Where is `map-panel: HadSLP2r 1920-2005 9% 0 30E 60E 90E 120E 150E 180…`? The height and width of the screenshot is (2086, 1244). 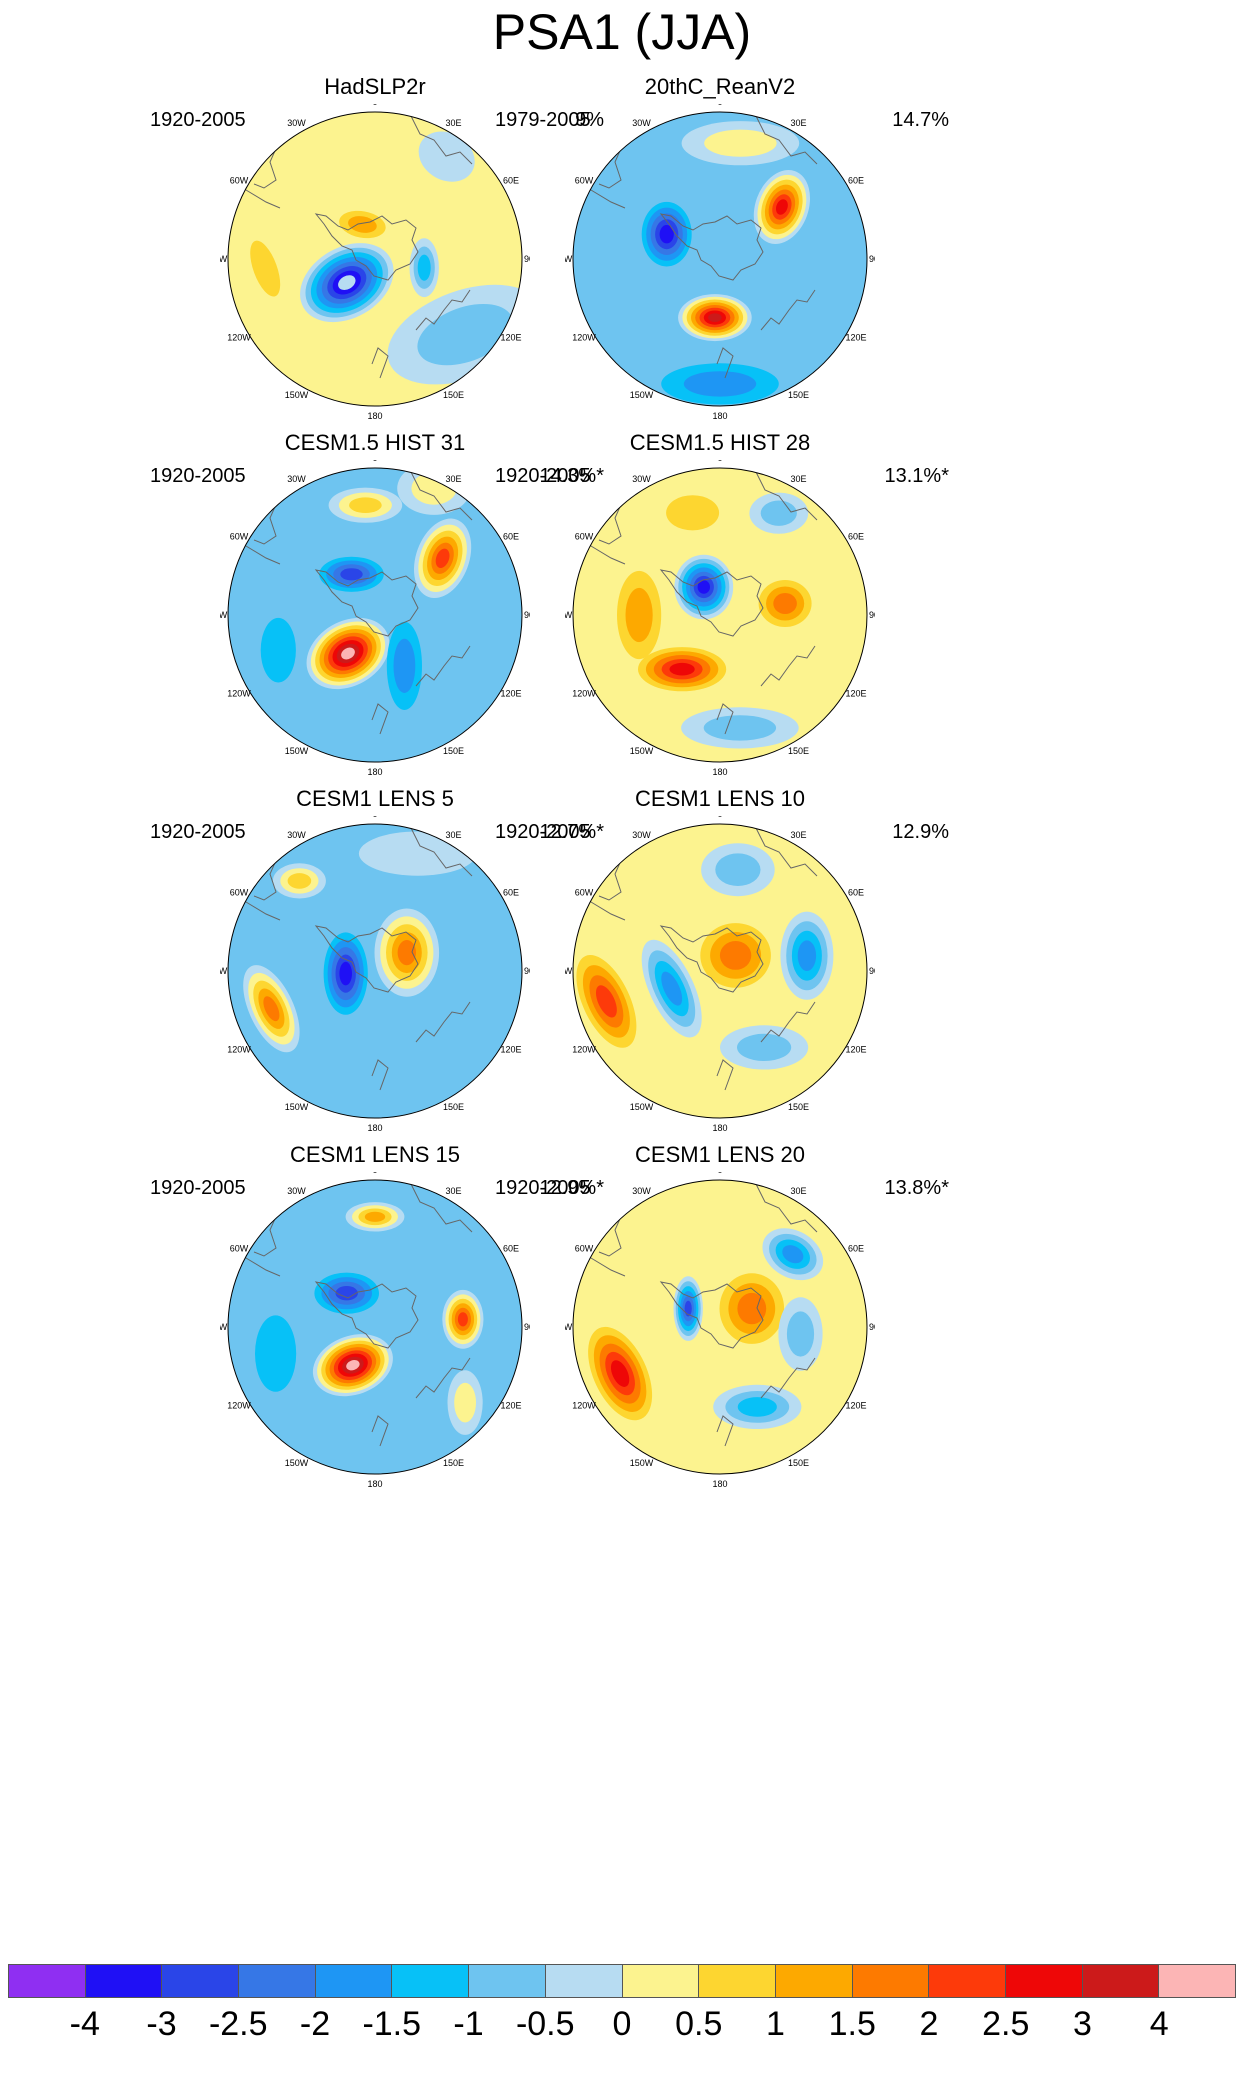
map-panel: HadSLP2r 1920-2005 9% 0 30E 60E 90E 120E 150E 180… is located at coordinates (375, 304).